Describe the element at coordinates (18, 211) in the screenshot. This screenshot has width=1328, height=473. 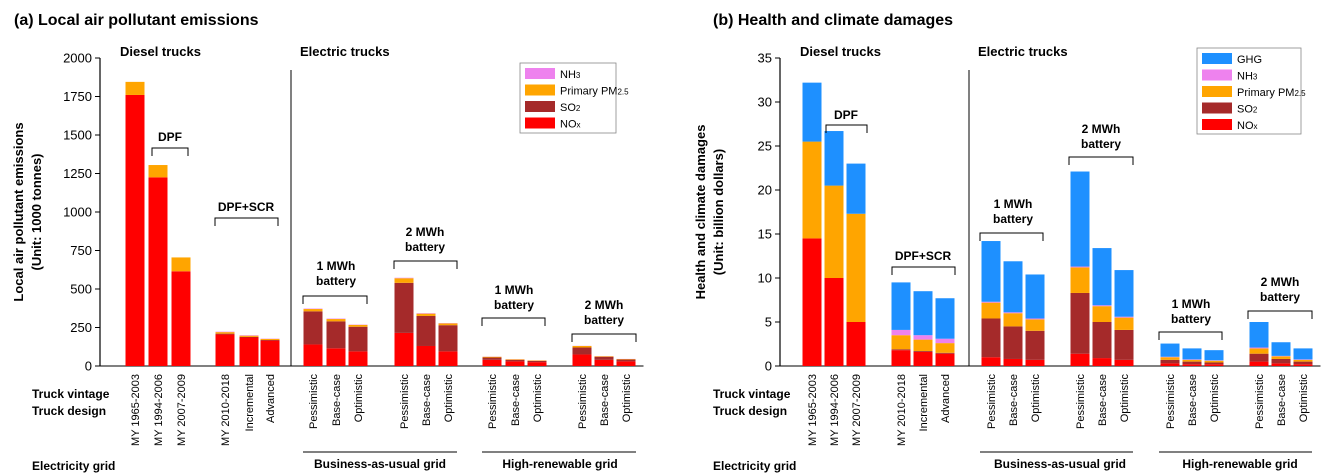
I see `y-axis-title: Local air pollutant emissions` at that location.